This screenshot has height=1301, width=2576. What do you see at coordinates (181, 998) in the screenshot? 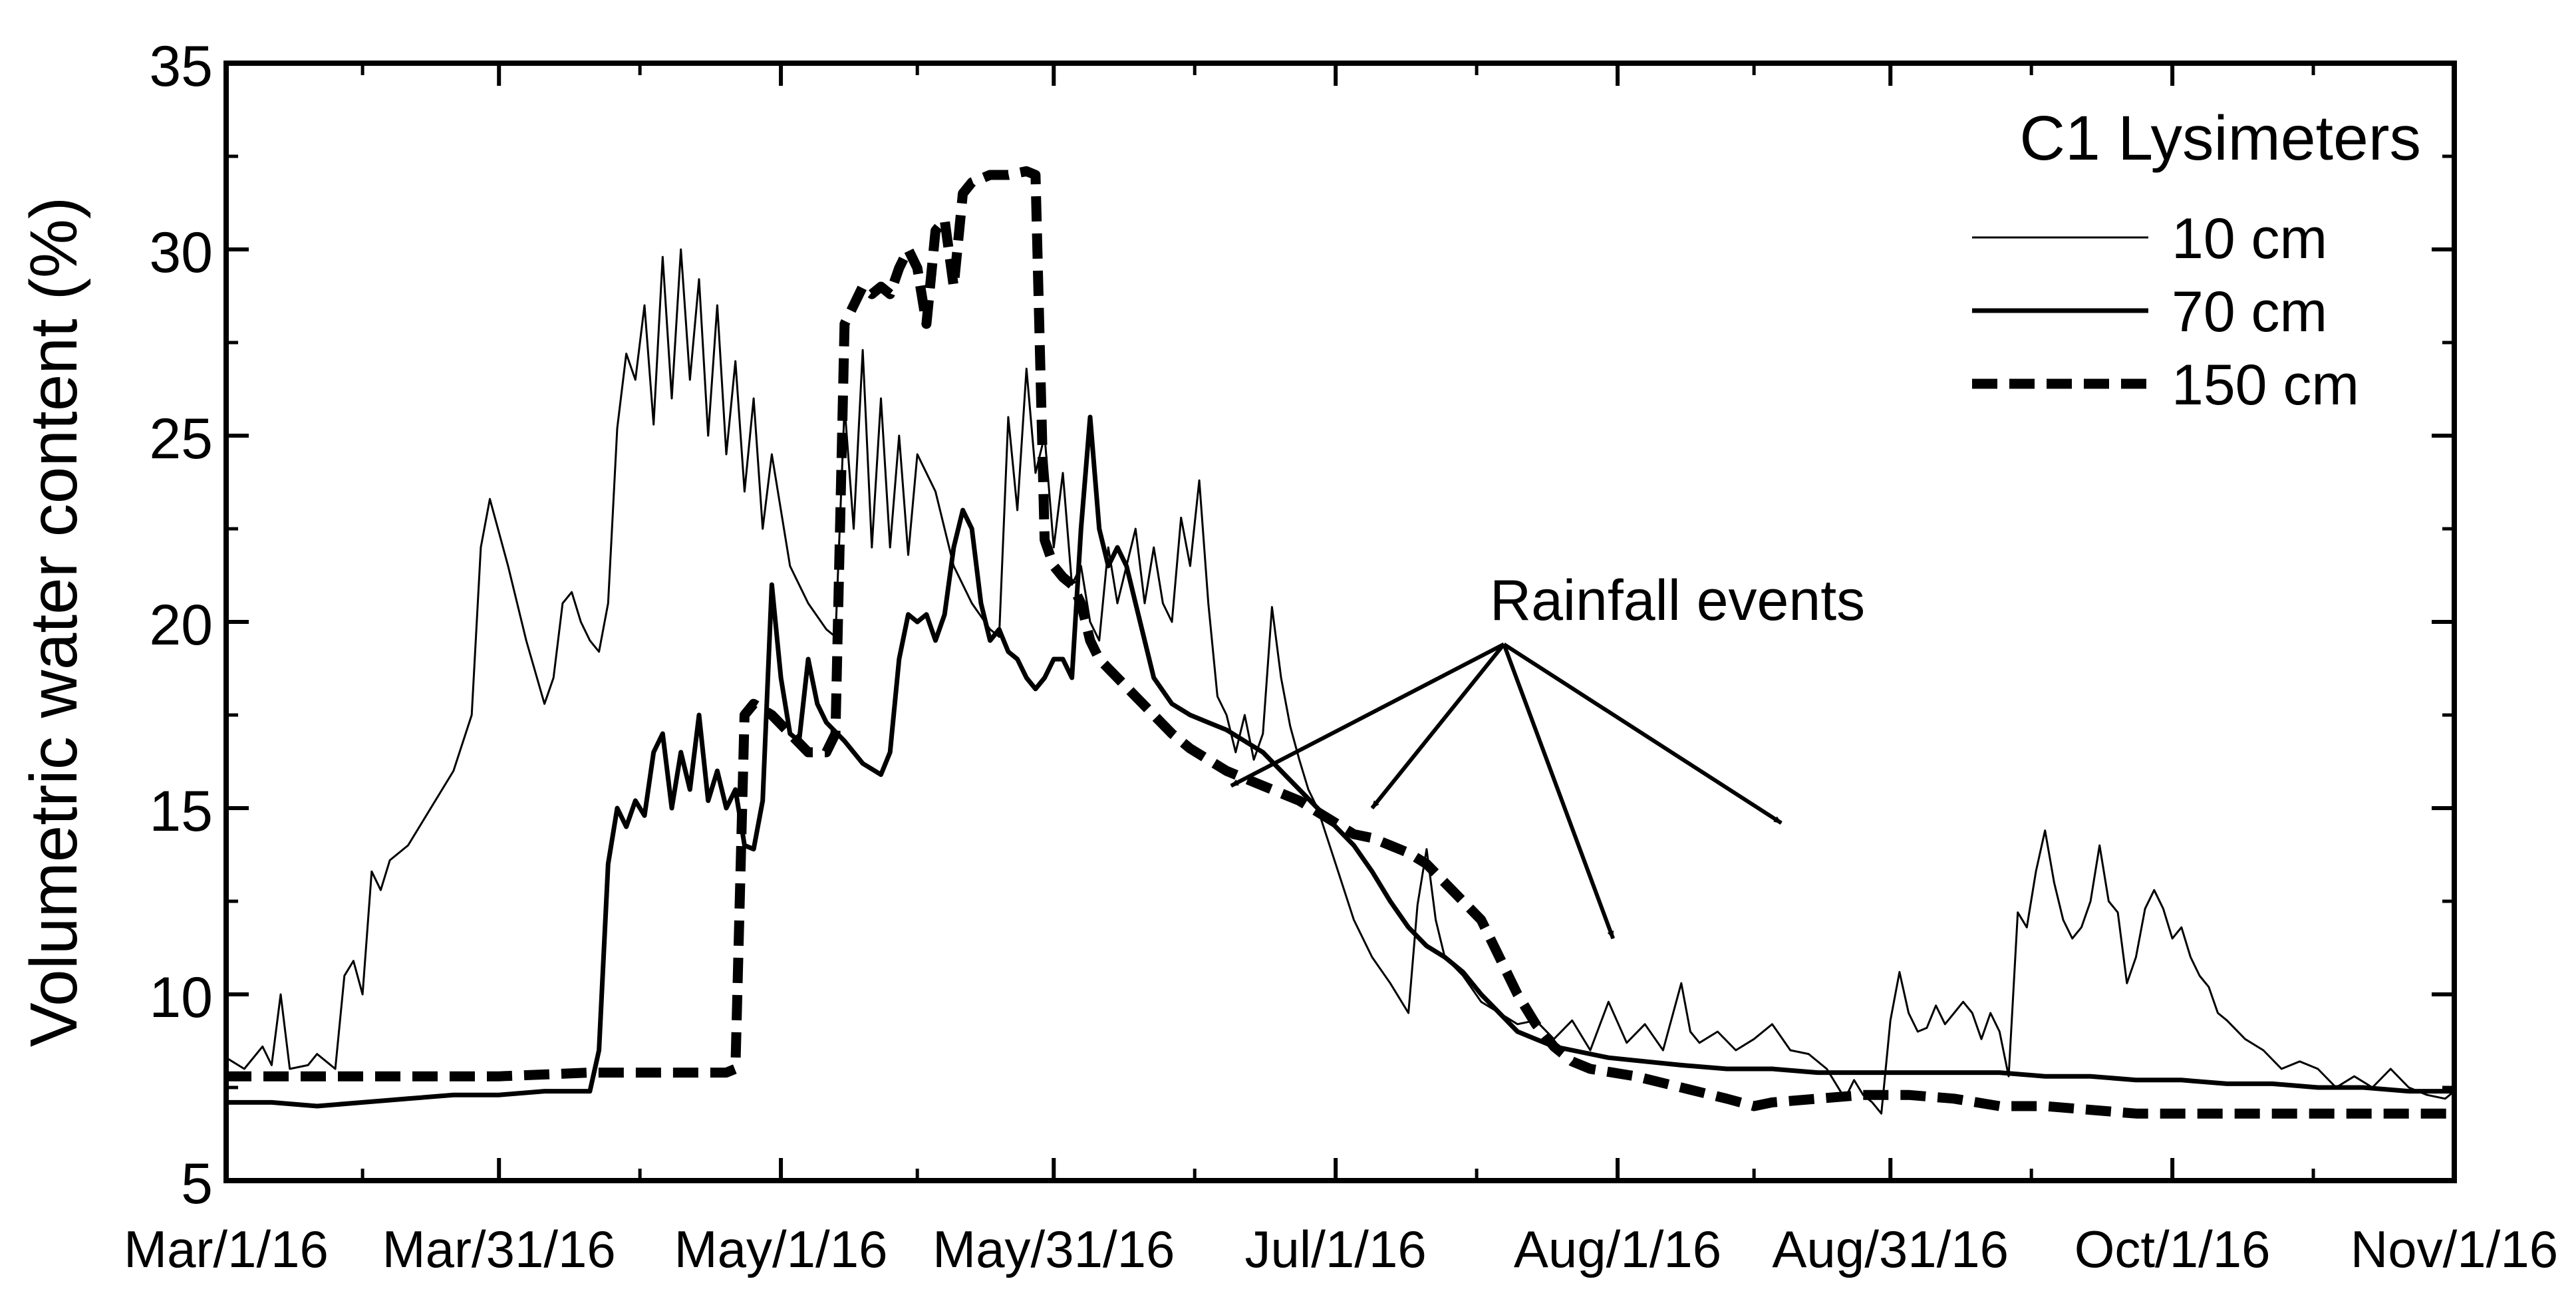
I see `y-tick-label: 10` at bounding box center [181, 998].